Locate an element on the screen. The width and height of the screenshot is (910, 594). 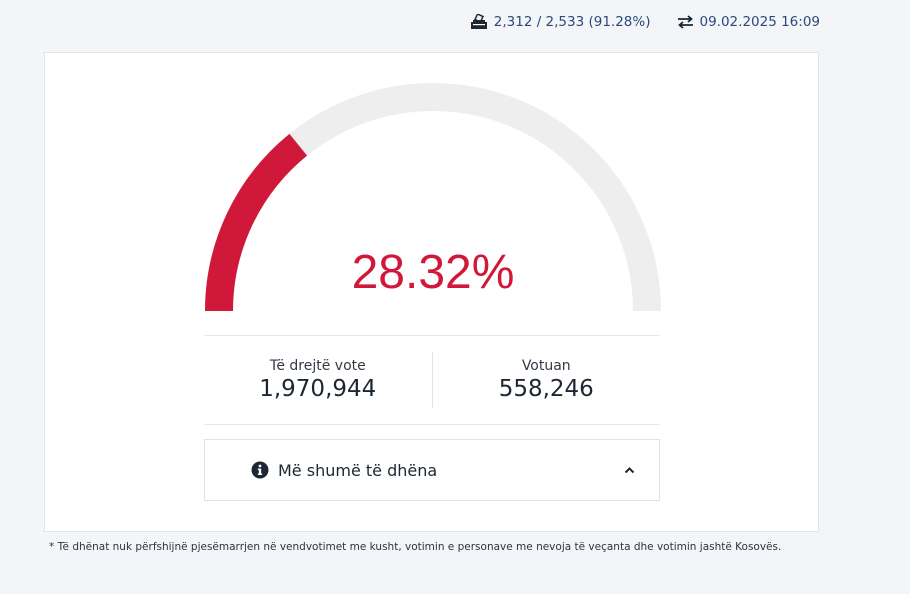
more-info-toggle: Më shumë të dhëna is located at coordinates (432, 470).